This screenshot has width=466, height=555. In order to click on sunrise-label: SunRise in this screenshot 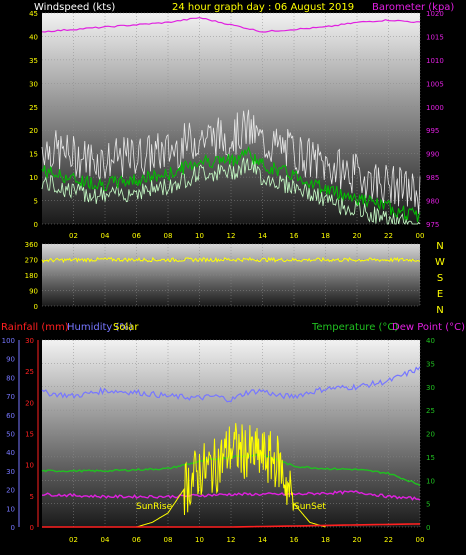, I will do `click(154, 507)`.